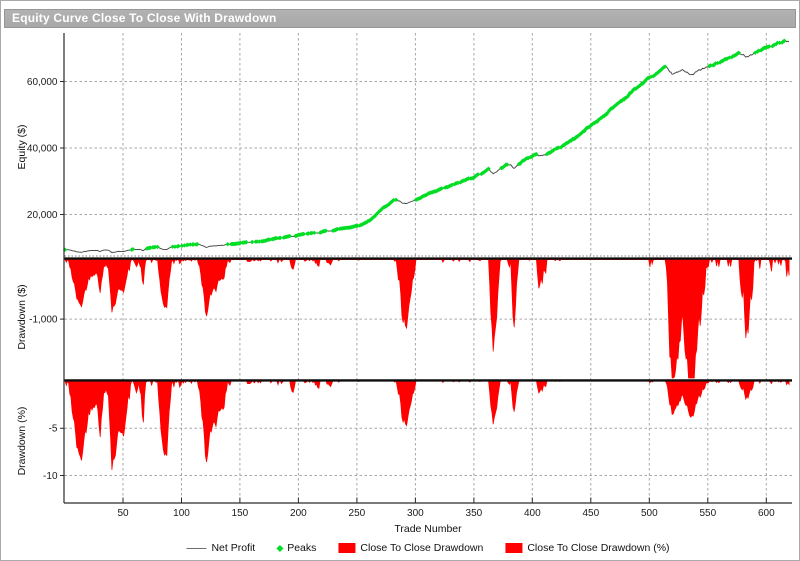  Describe the element at coordinates (280, 548) in the screenshot. I see `peaks-diamond-icon` at that location.